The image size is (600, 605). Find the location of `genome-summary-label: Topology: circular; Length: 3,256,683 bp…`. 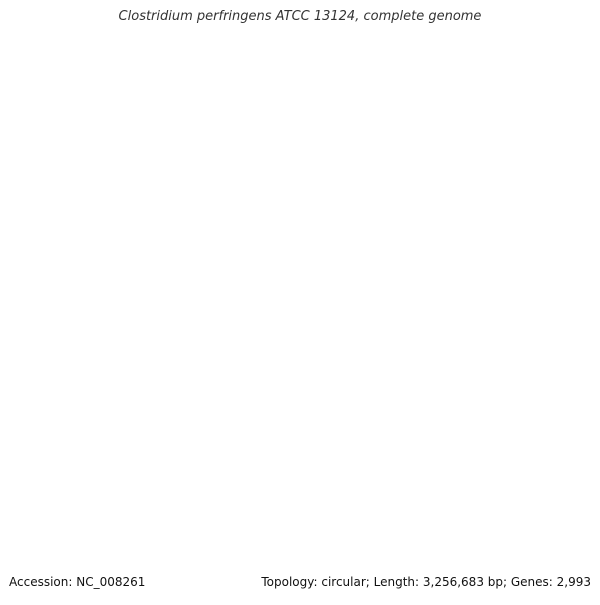

genome-summary-label: Topology: circular; Length: 3,256,683 bp… is located at coordinates (426, 582).